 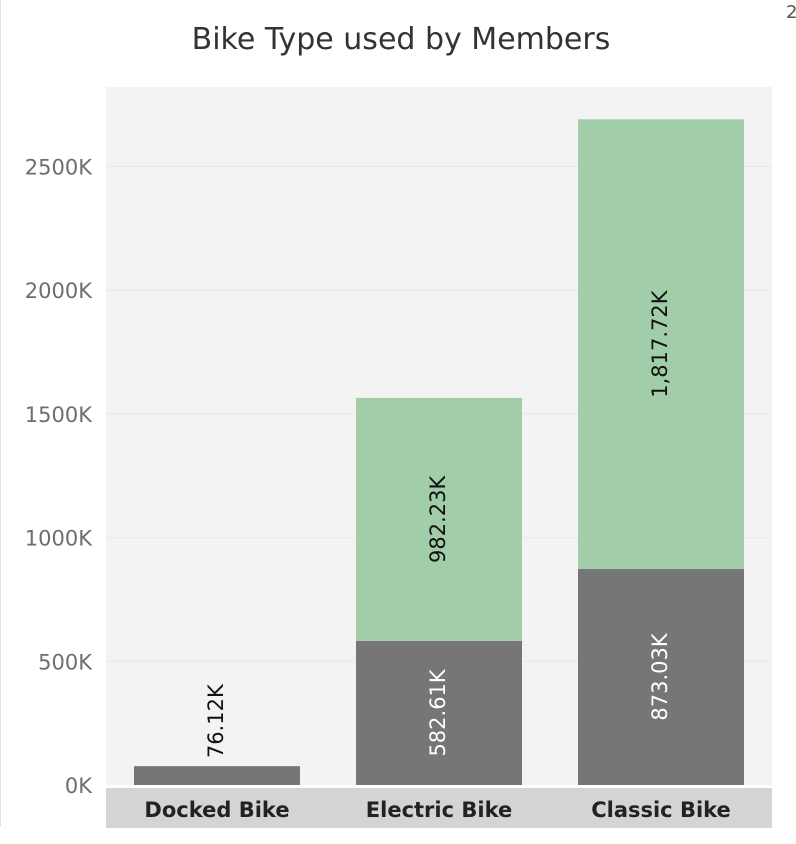 What do you see at coordinates (59, 477) in the screenshot?
I see `y-axis-ticks: 0K 500K 1000K 1500K 2000K 2500K` at bounding box center [59, 477].